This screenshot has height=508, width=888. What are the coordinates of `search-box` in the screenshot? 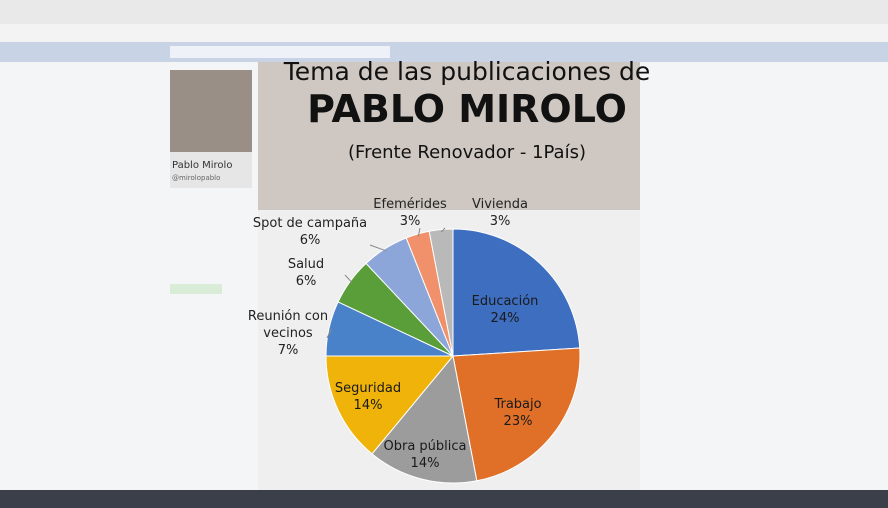 It's located at (280, 52).